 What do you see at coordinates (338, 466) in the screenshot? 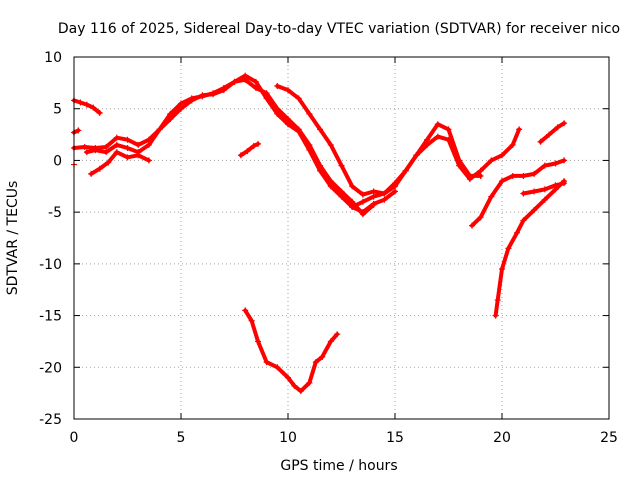
I see `x-axis-label: GPS time / hours` at bounding box center [338, 466].